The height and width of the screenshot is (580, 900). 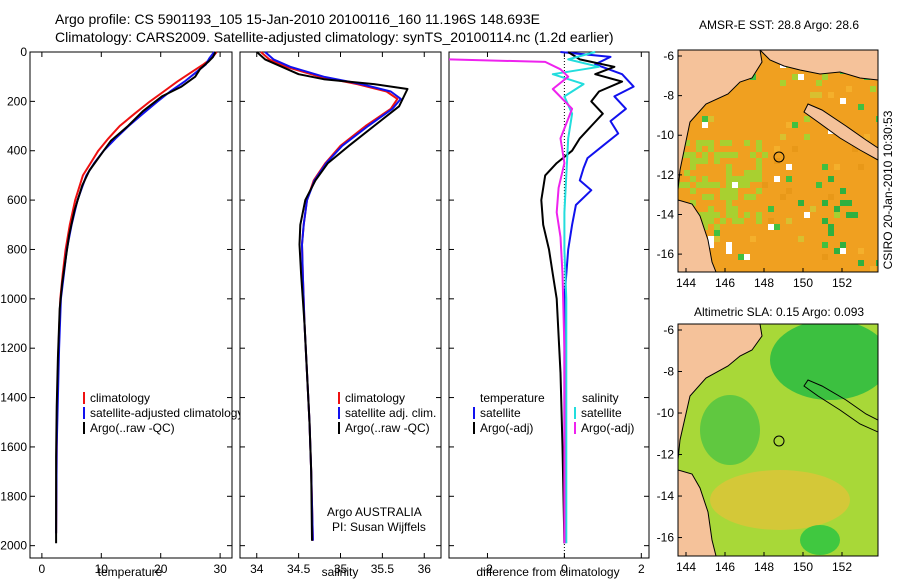 I want to click on sst-map-title: AMSR-E SST: 28.8 Argo: 28.6, so click(x=779, y=25).